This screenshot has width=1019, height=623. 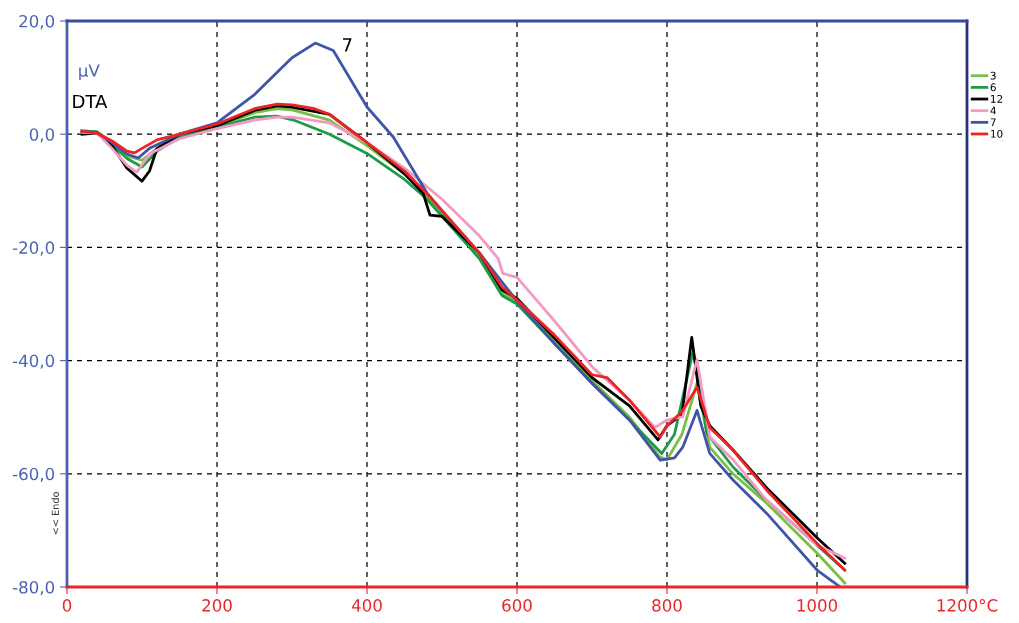 I want to click on legend-label: 6, so click(x=993, y=87).